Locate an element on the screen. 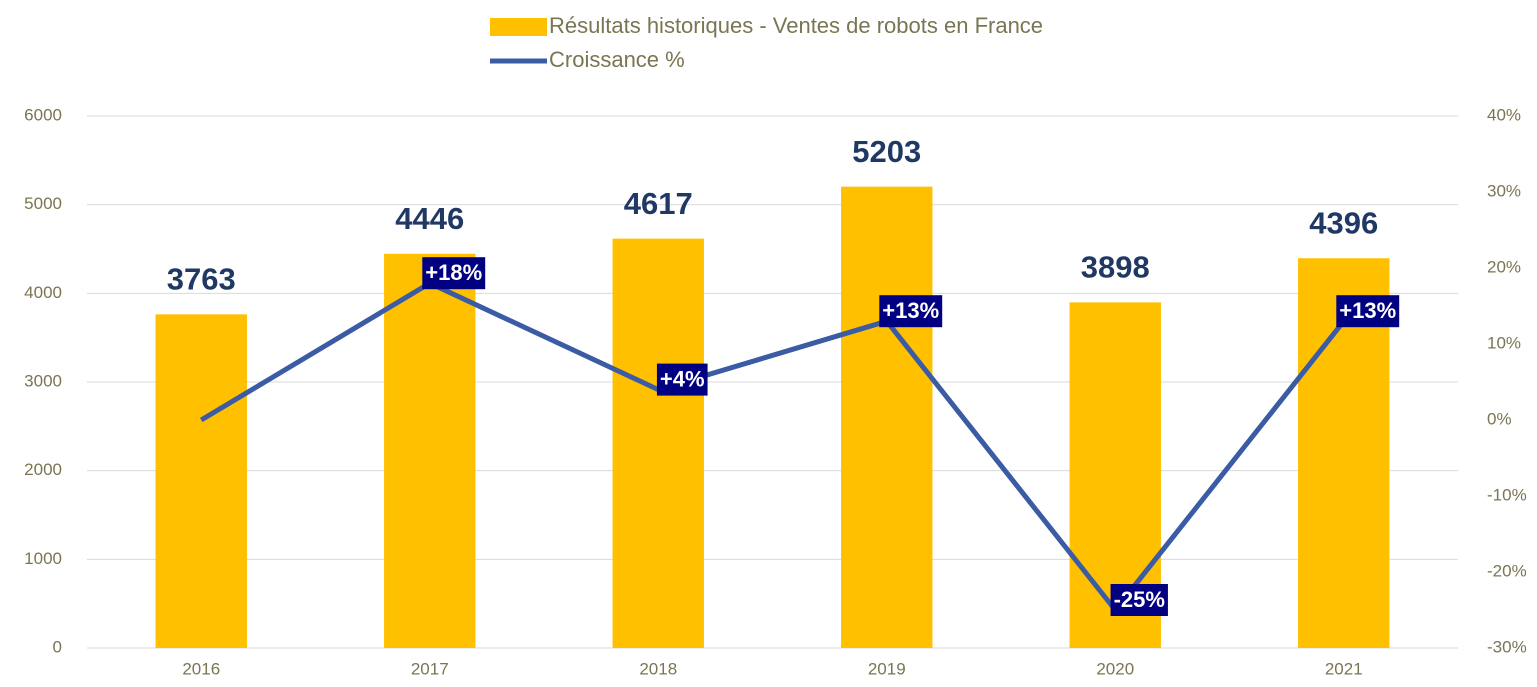 The width and height of the screenshot is (1537, 687). y2-tick-label: 0% is located at coordinates (1499, 418).